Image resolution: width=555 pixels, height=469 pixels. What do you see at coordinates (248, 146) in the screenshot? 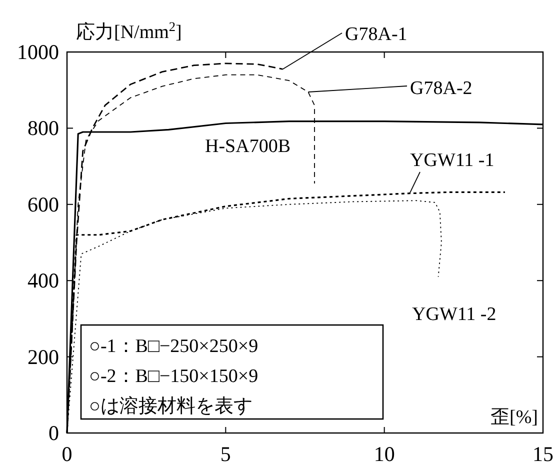
I see `series-label: H-SA700B` at bounding box center [248, 146].